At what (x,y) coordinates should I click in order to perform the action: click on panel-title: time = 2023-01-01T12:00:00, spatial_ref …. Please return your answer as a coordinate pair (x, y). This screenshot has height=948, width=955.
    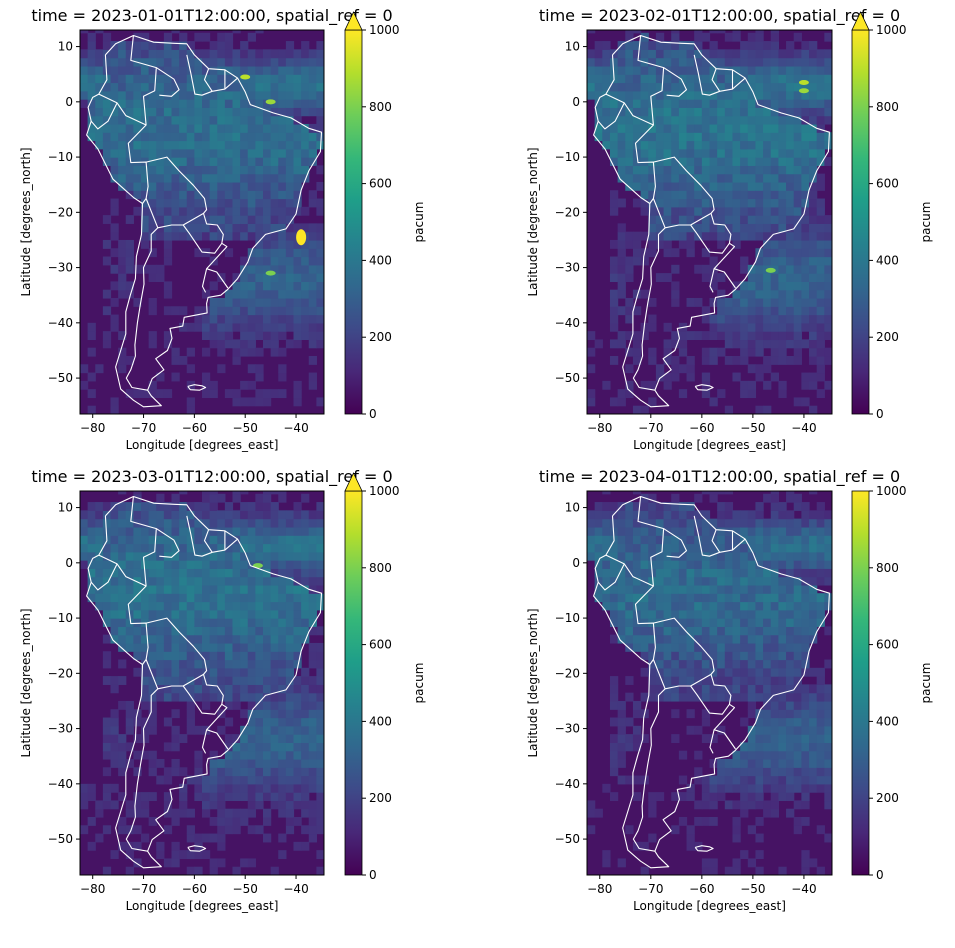
    Looking at the image, I should click on (211, 16).